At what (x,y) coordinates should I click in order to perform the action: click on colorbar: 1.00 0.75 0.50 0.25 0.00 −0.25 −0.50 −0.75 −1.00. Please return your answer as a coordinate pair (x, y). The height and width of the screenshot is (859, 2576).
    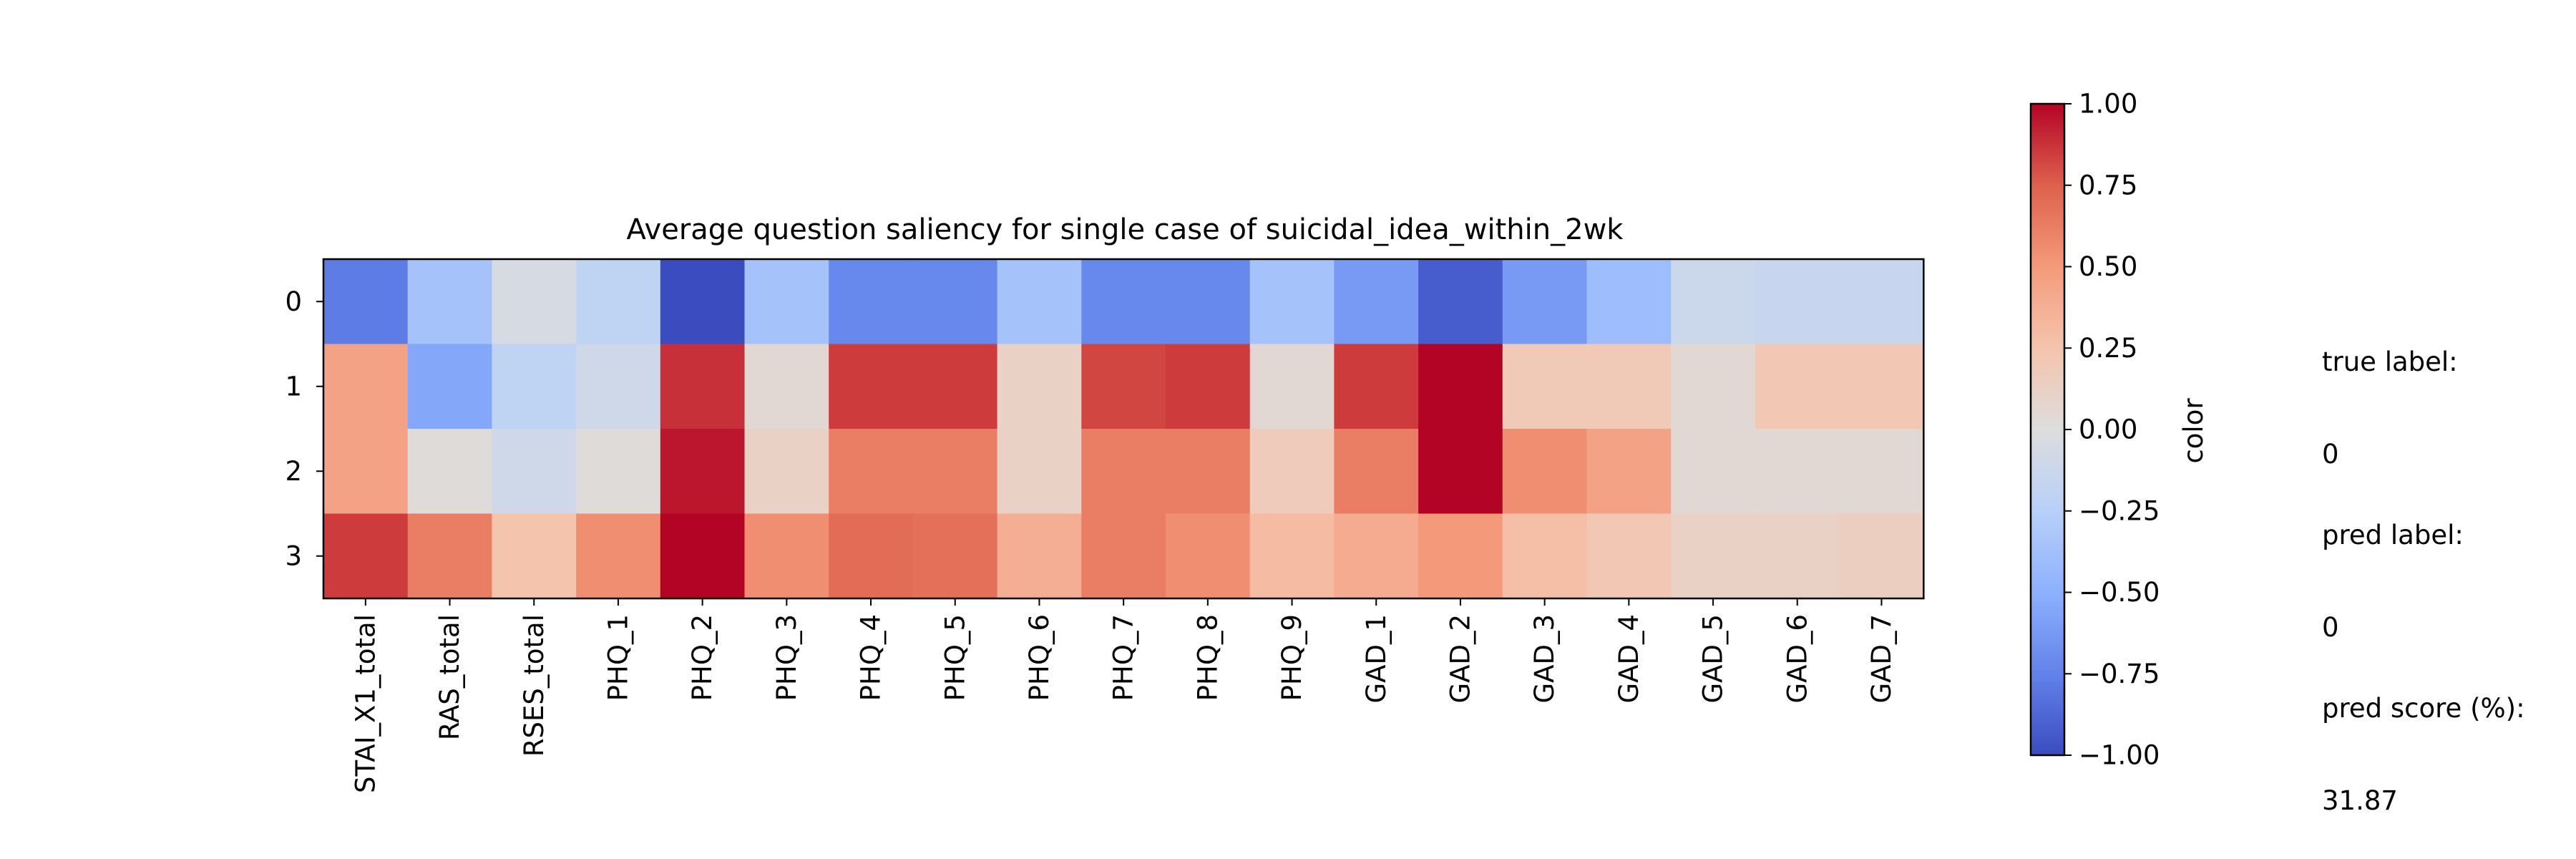
    Looking at the image, I should click on (2094, 430).